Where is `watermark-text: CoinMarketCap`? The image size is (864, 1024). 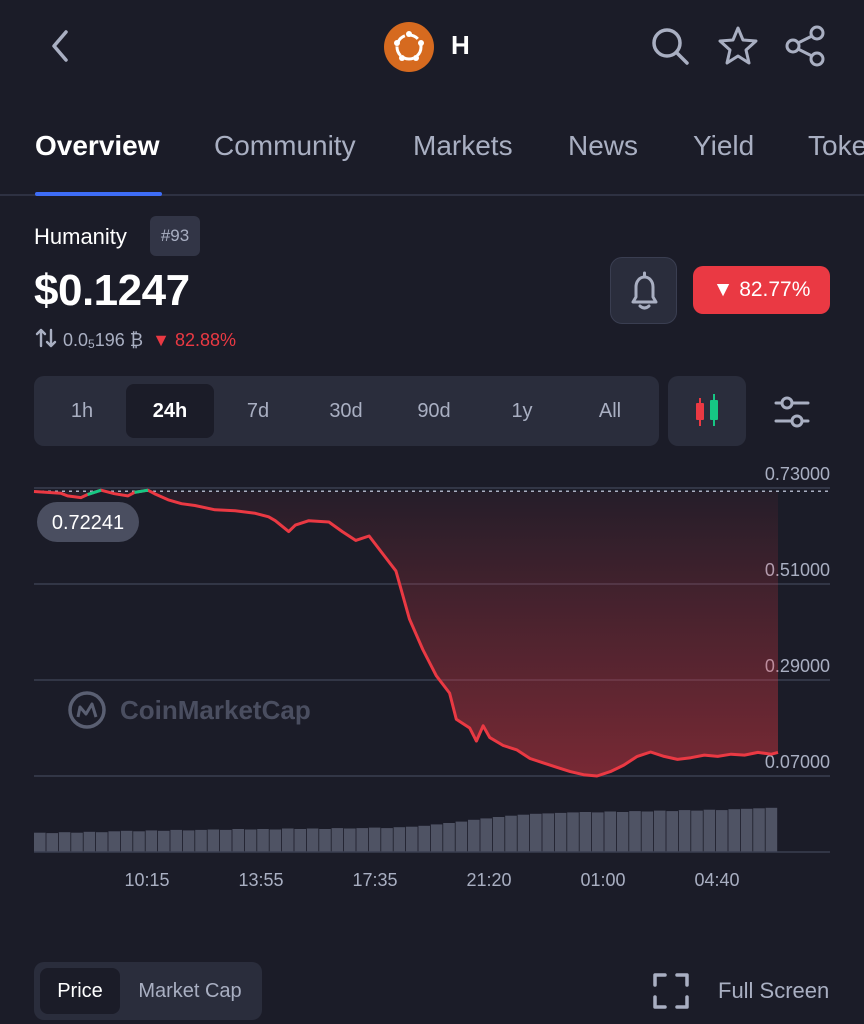
watermark-text: CoinMarketCap is located at coordinates (215, 710).